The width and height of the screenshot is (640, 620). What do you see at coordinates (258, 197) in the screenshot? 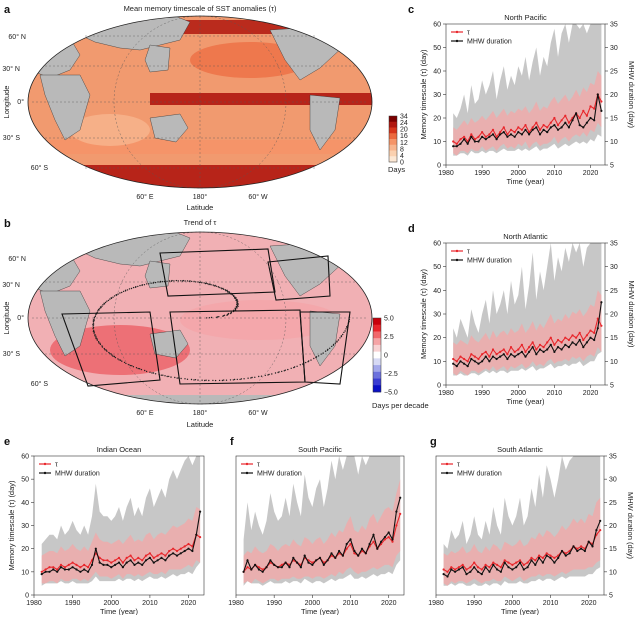
I see `map-a-lon-label: 60° W` at bounding box center [258, 197].